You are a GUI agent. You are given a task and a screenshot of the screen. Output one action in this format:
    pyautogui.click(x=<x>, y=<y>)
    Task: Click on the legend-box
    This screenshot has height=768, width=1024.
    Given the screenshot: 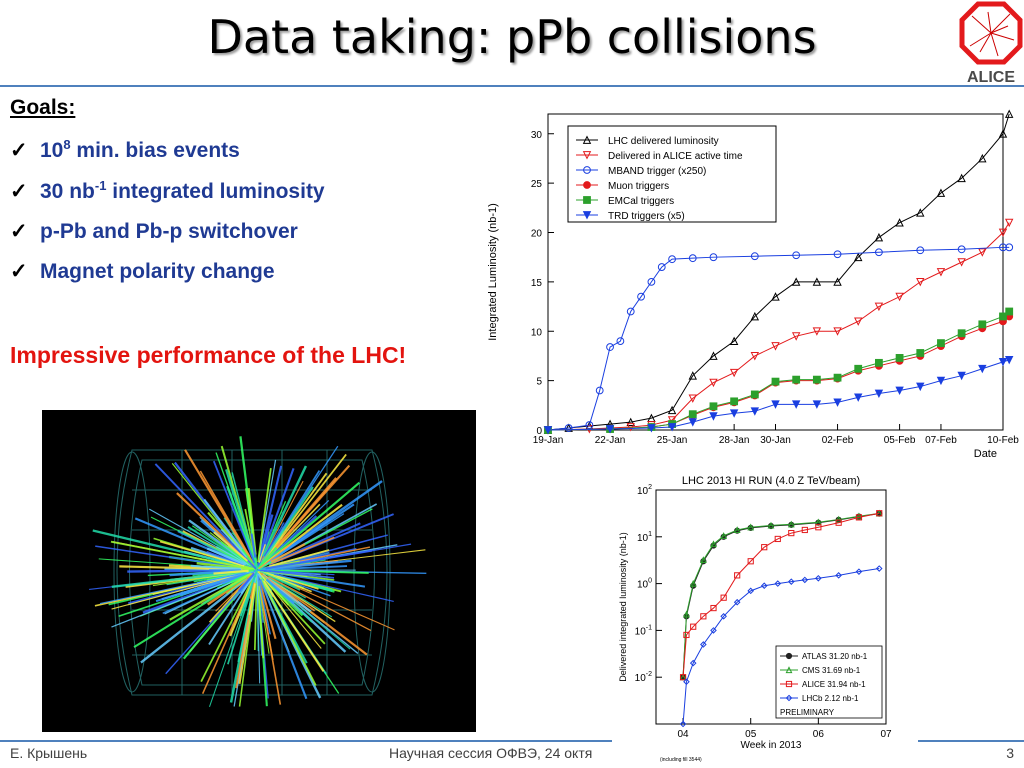 What is the action you would take?
    pyautogui.click(x=672, y=174)
    